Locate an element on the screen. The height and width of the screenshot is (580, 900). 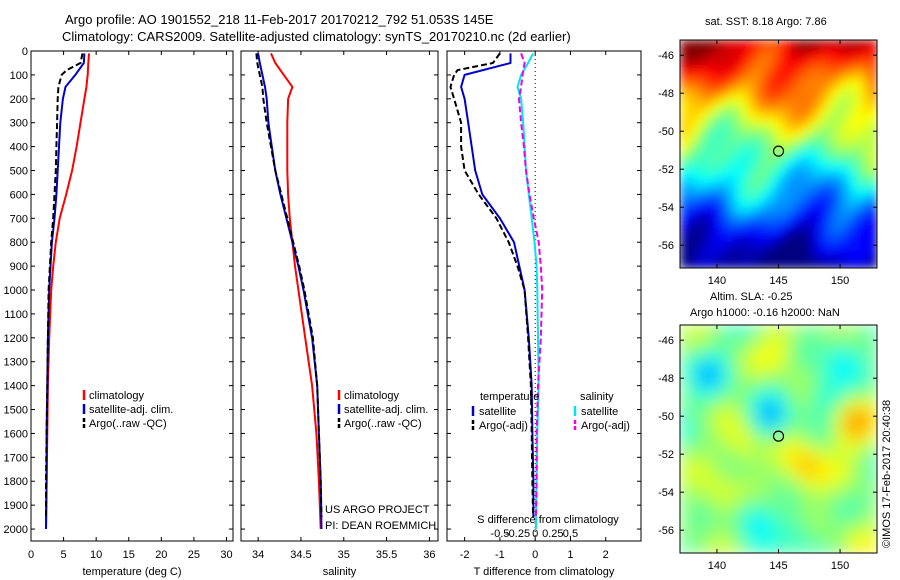
x-tick-label: 140 is located at coordinates (717, 566).